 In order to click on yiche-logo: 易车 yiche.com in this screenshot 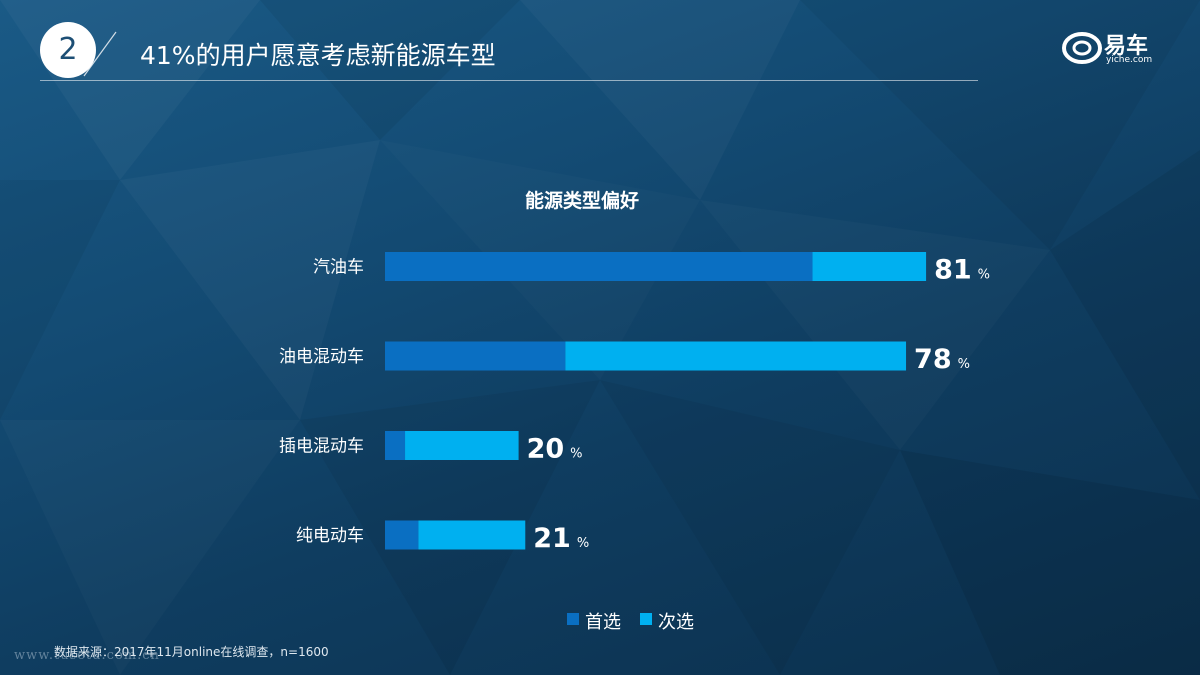, I will do `click(1122, 49)`.